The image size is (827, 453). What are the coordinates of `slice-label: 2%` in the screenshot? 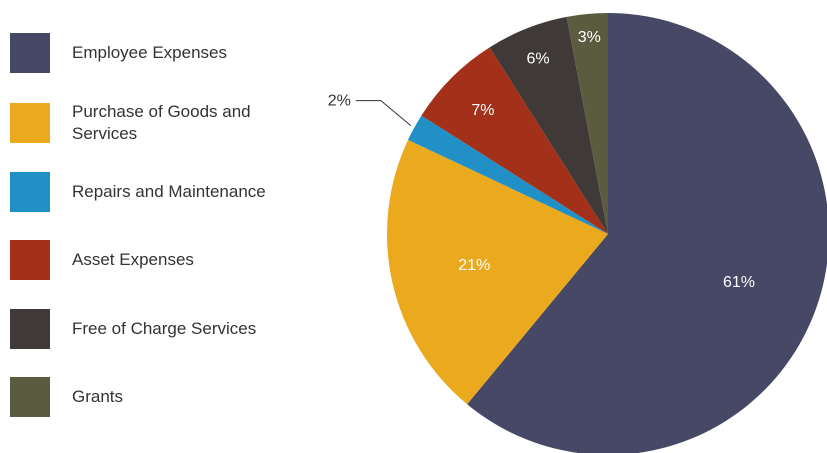 It's located at (339, 101).